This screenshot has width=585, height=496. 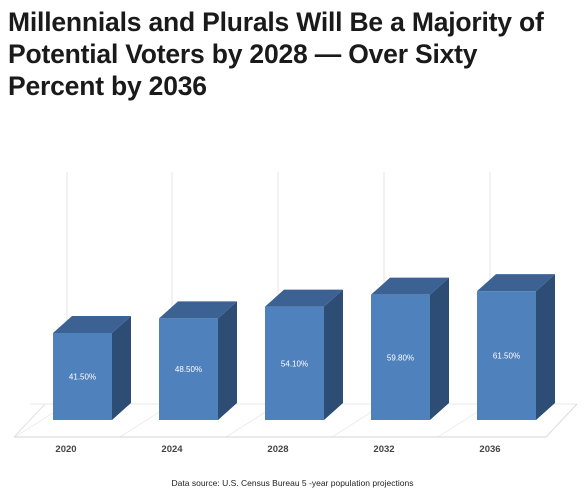 What do you see at coordinates (561, 420) in the screenshot?
I see `floor-right-edge` at bounding box center [561, 420].